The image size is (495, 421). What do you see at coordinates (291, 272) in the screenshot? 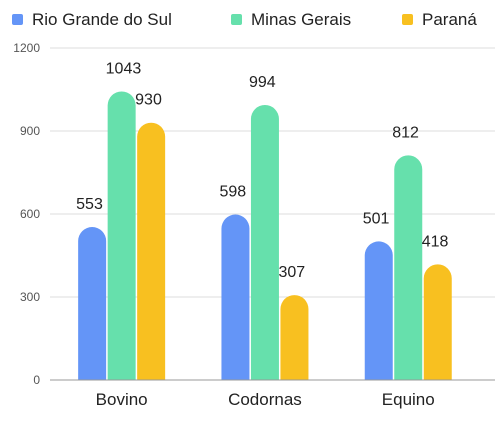
I see `data-label: 307` at bounding box center [291, 272].